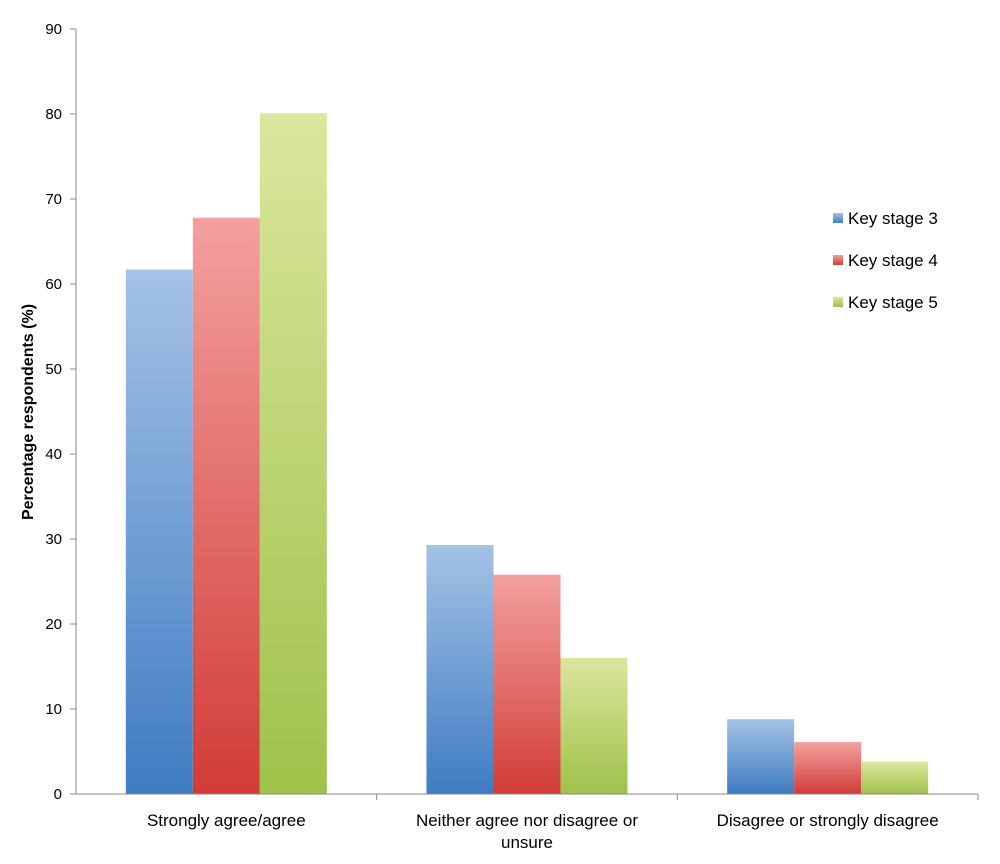 The width and height of the screenshot is (1000, 864). I want to click on legend-label: Key stage 4, so click(893, 260).